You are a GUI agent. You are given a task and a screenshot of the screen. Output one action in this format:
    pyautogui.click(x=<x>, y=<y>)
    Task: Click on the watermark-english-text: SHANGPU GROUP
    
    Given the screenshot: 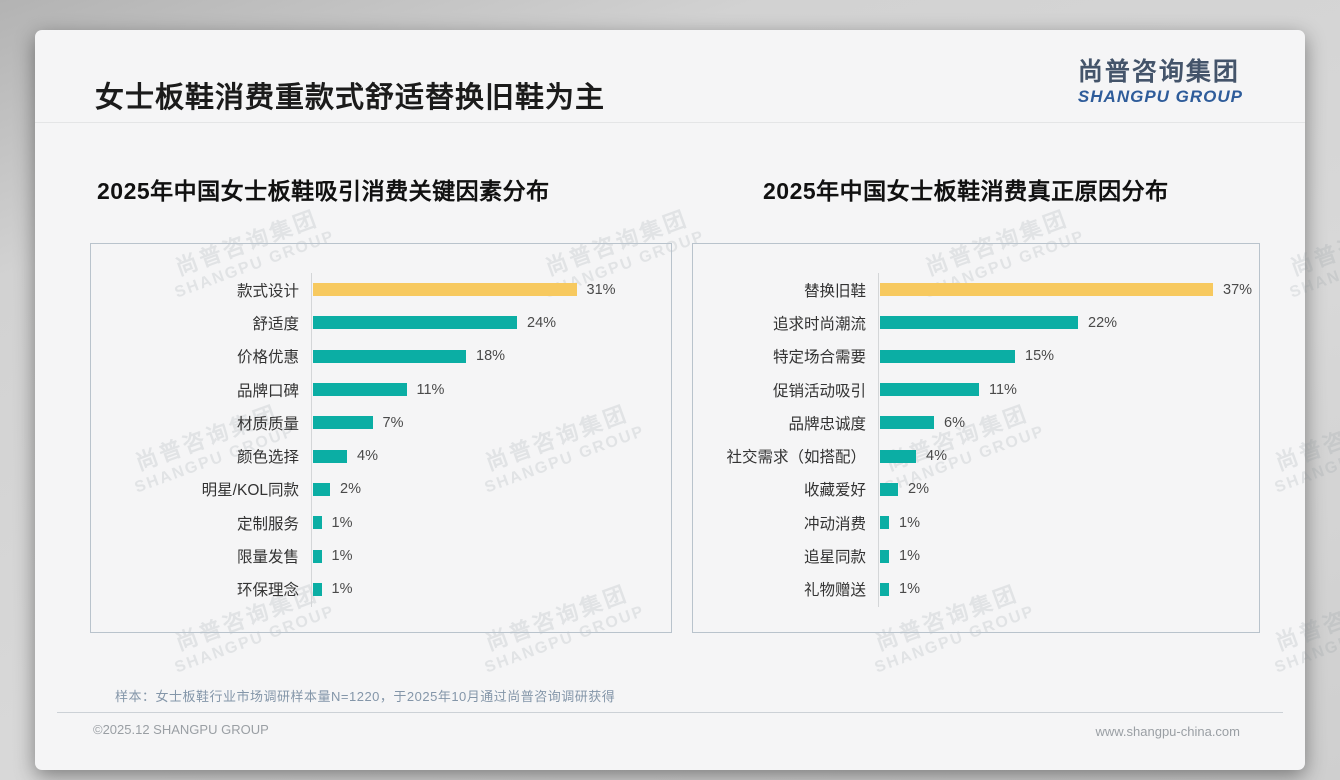 What is the action you would take?
    pyautogui.click(x=1313, y=265)
    